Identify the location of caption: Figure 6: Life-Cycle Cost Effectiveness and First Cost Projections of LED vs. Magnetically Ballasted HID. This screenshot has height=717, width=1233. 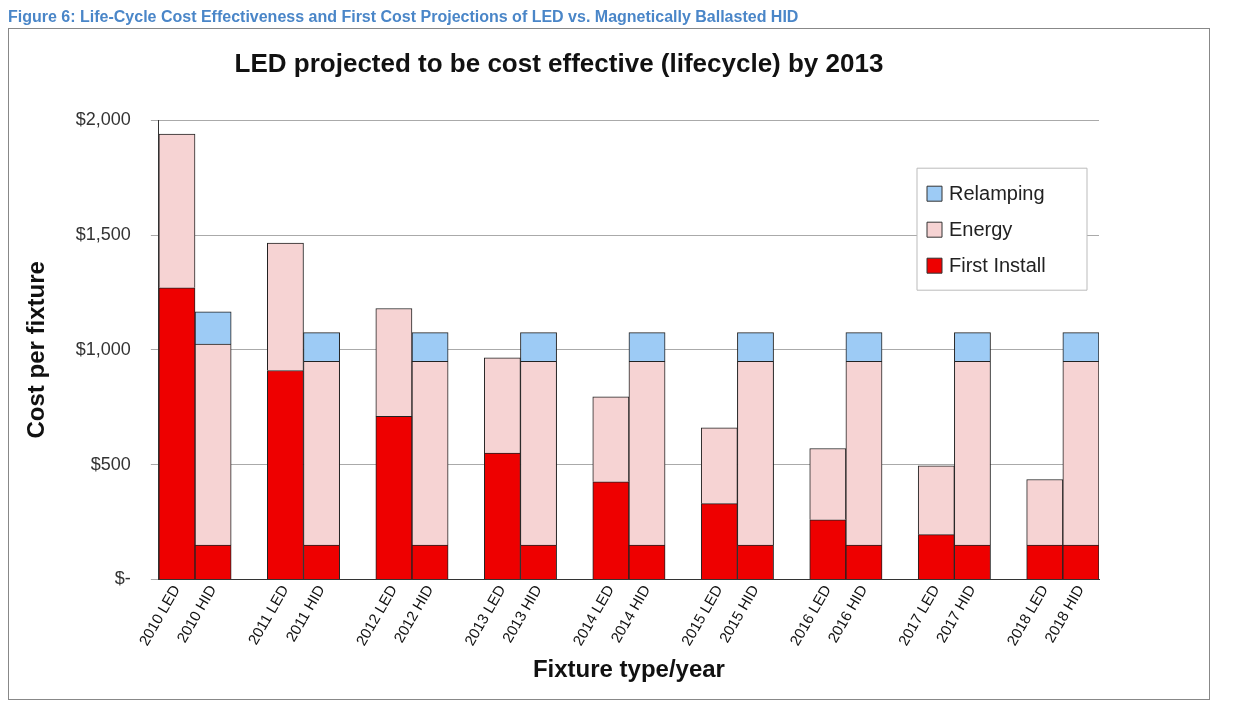
(404, 17).